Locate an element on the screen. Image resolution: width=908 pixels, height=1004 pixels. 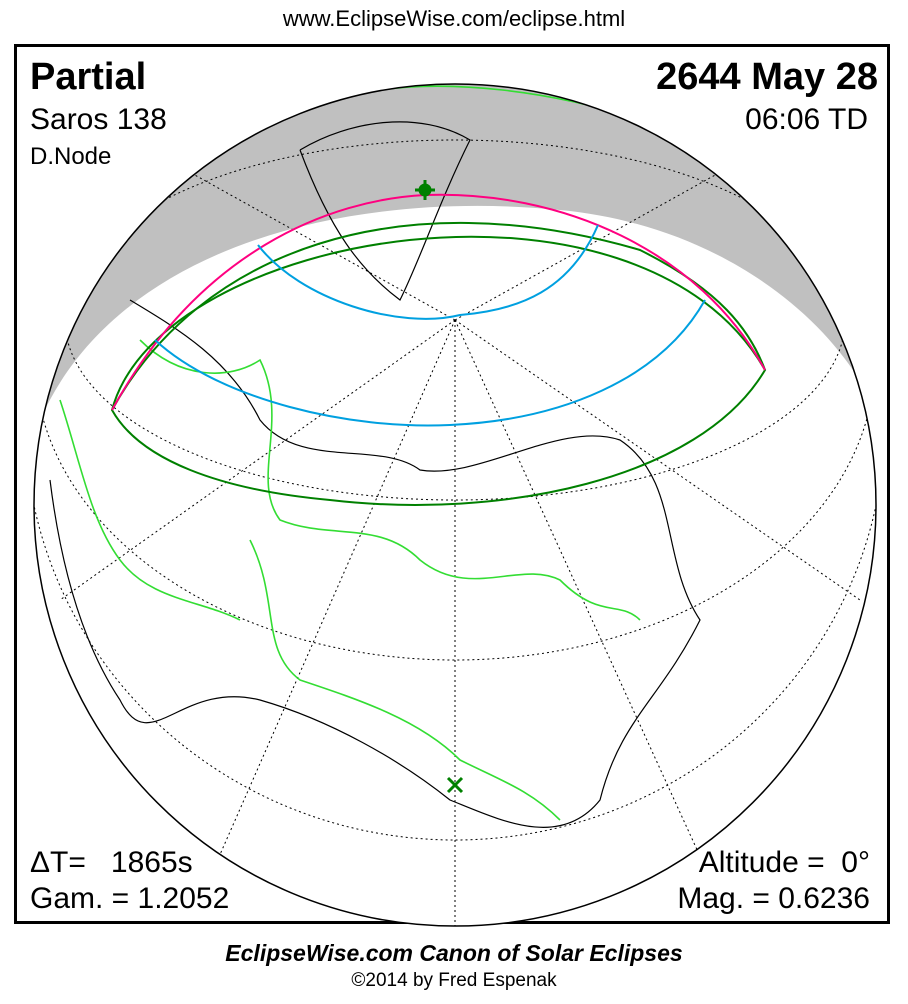
eclipse-type: Partial is located at coordinates (88, 77).